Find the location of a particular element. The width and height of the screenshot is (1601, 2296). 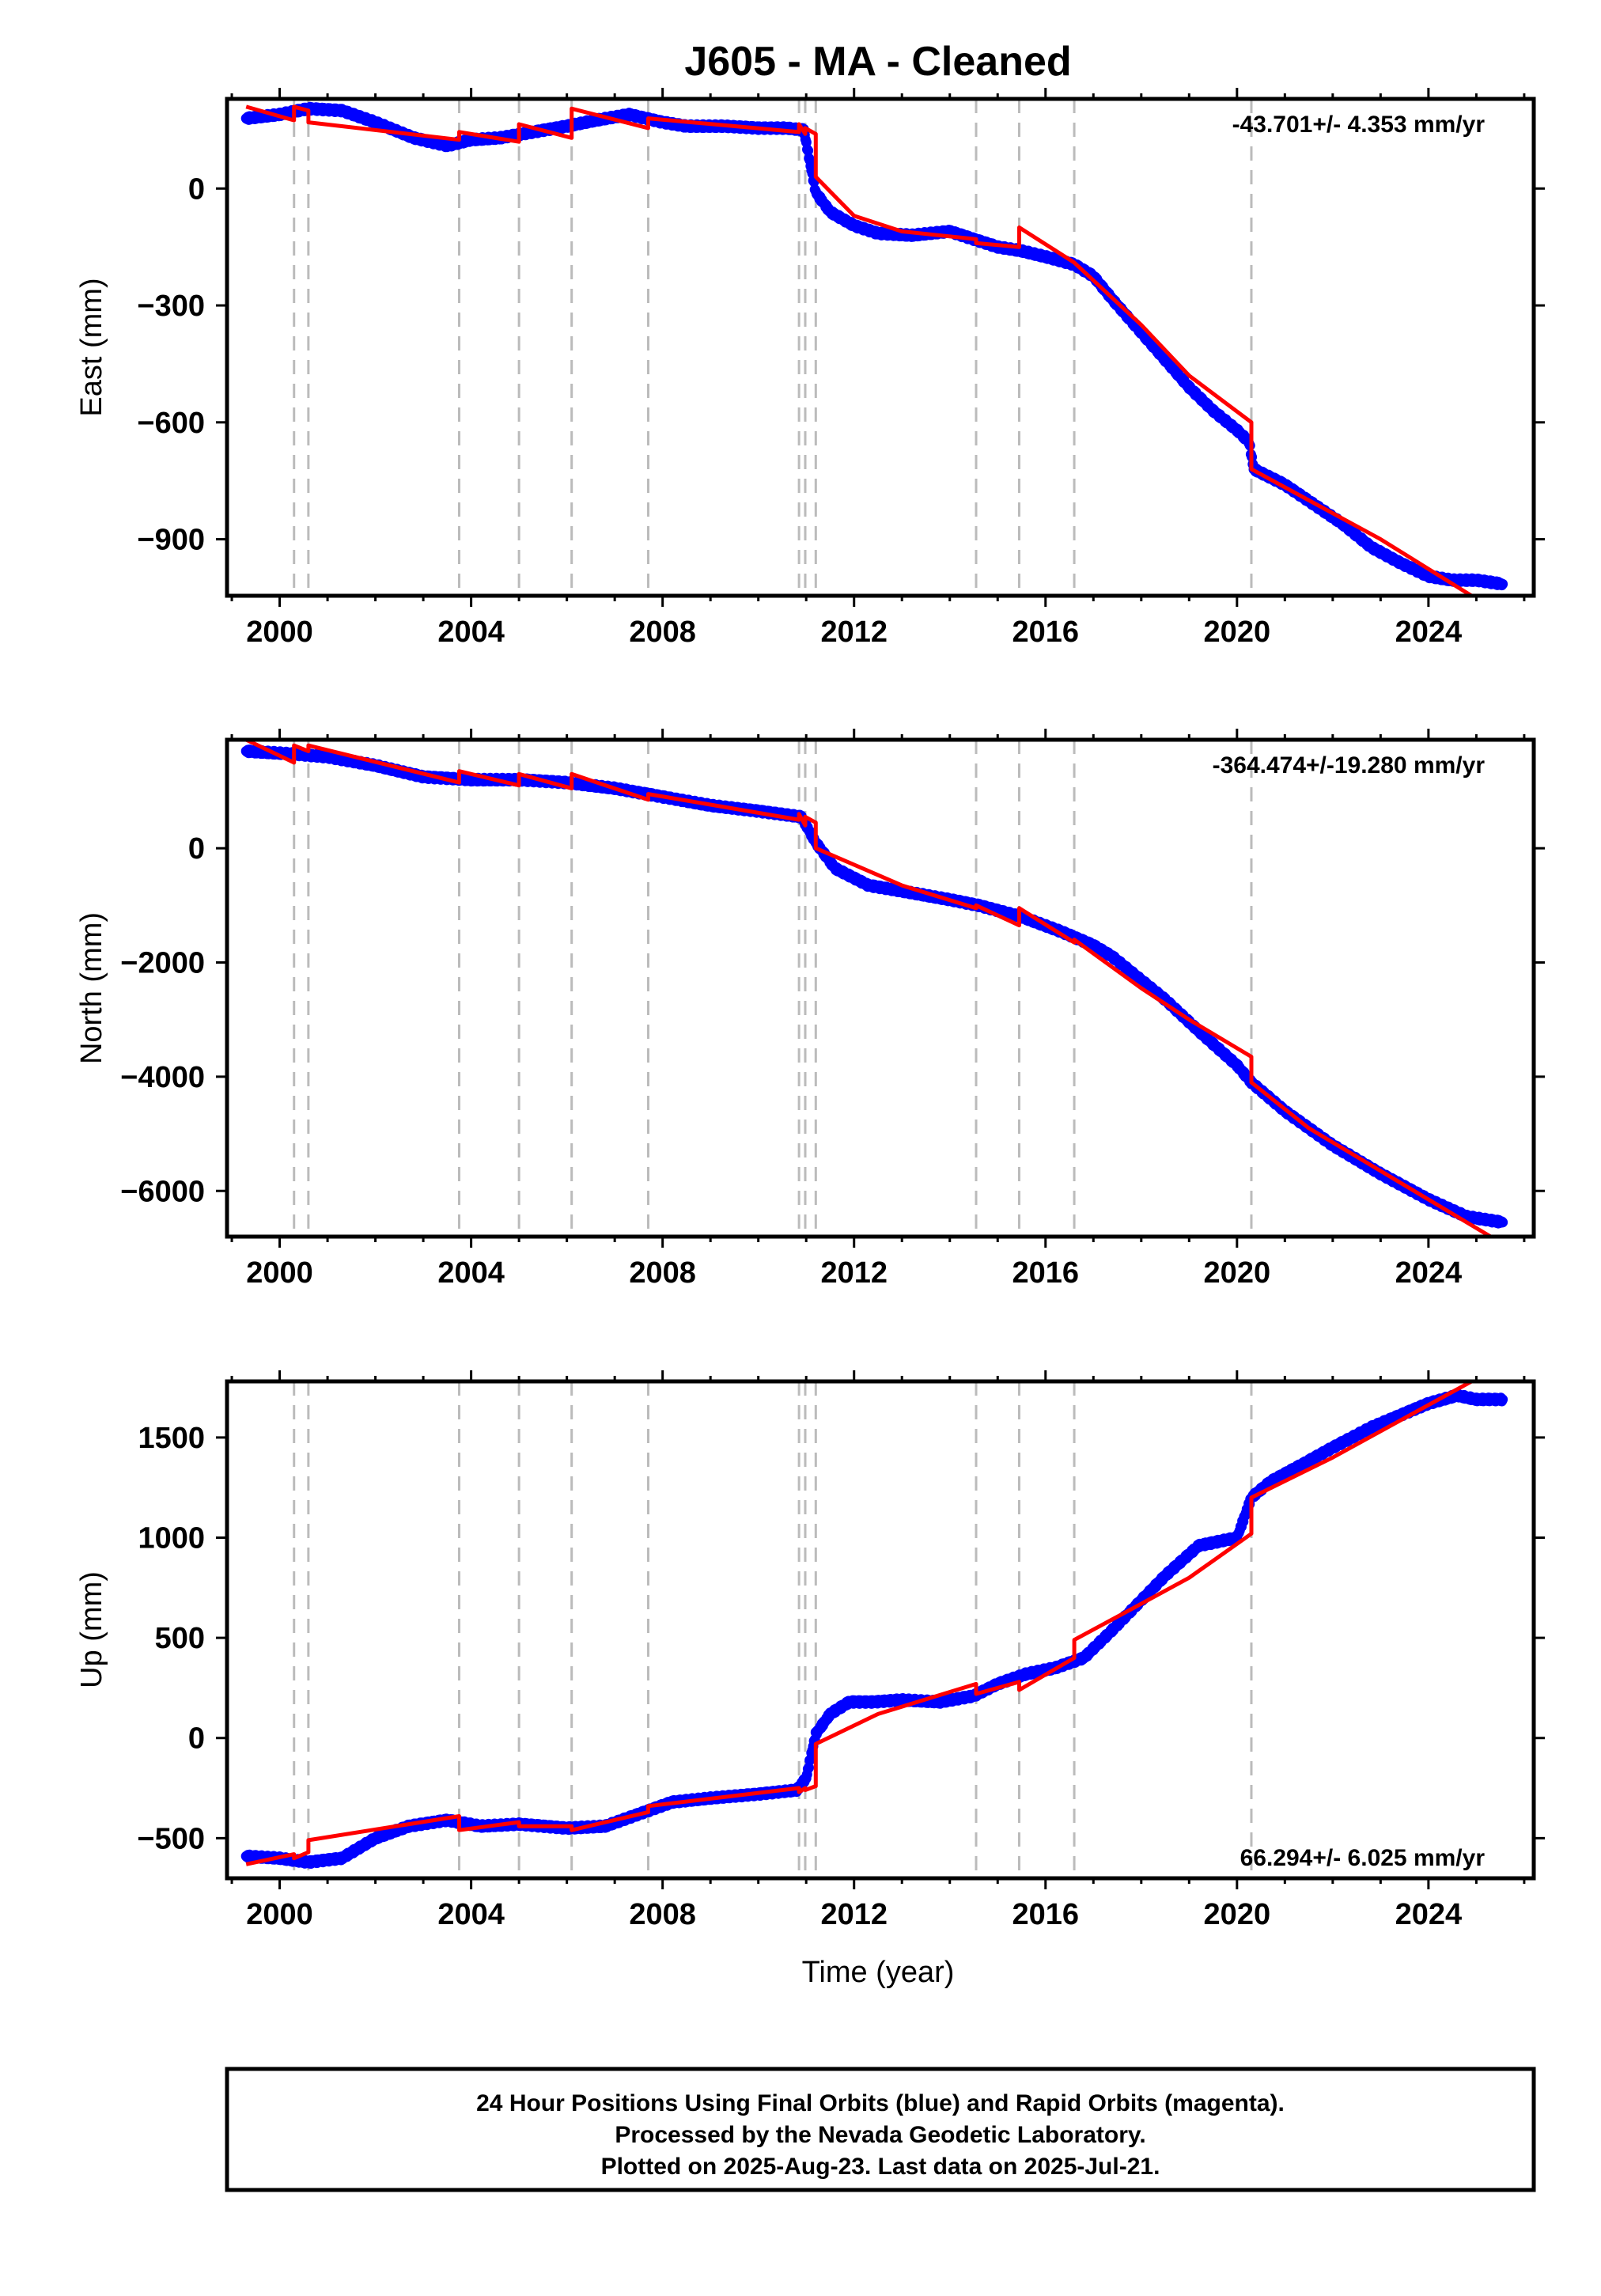

east-xtick-label-2020: 2020 is located at coordinates (1237, 632).